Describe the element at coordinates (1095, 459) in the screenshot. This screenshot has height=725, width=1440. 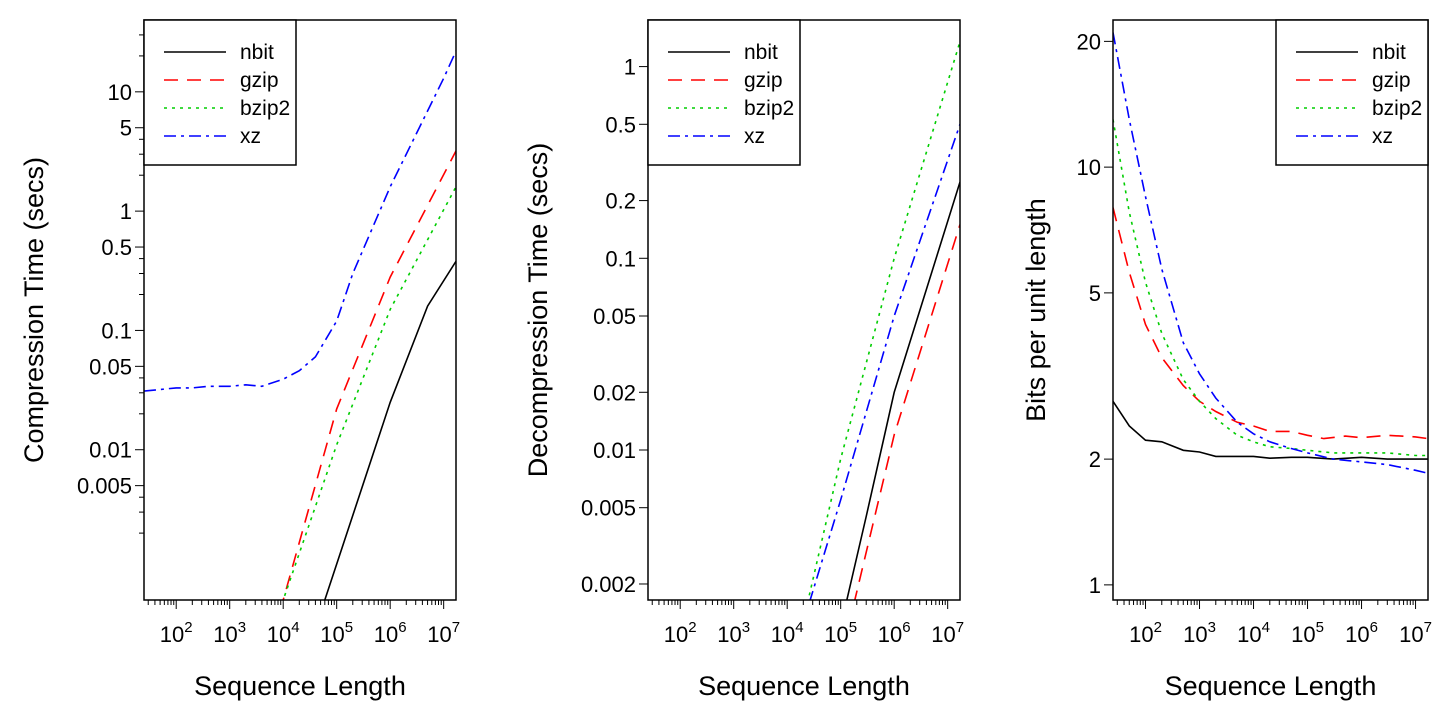
I see `y-tick-label: 2` at that location.